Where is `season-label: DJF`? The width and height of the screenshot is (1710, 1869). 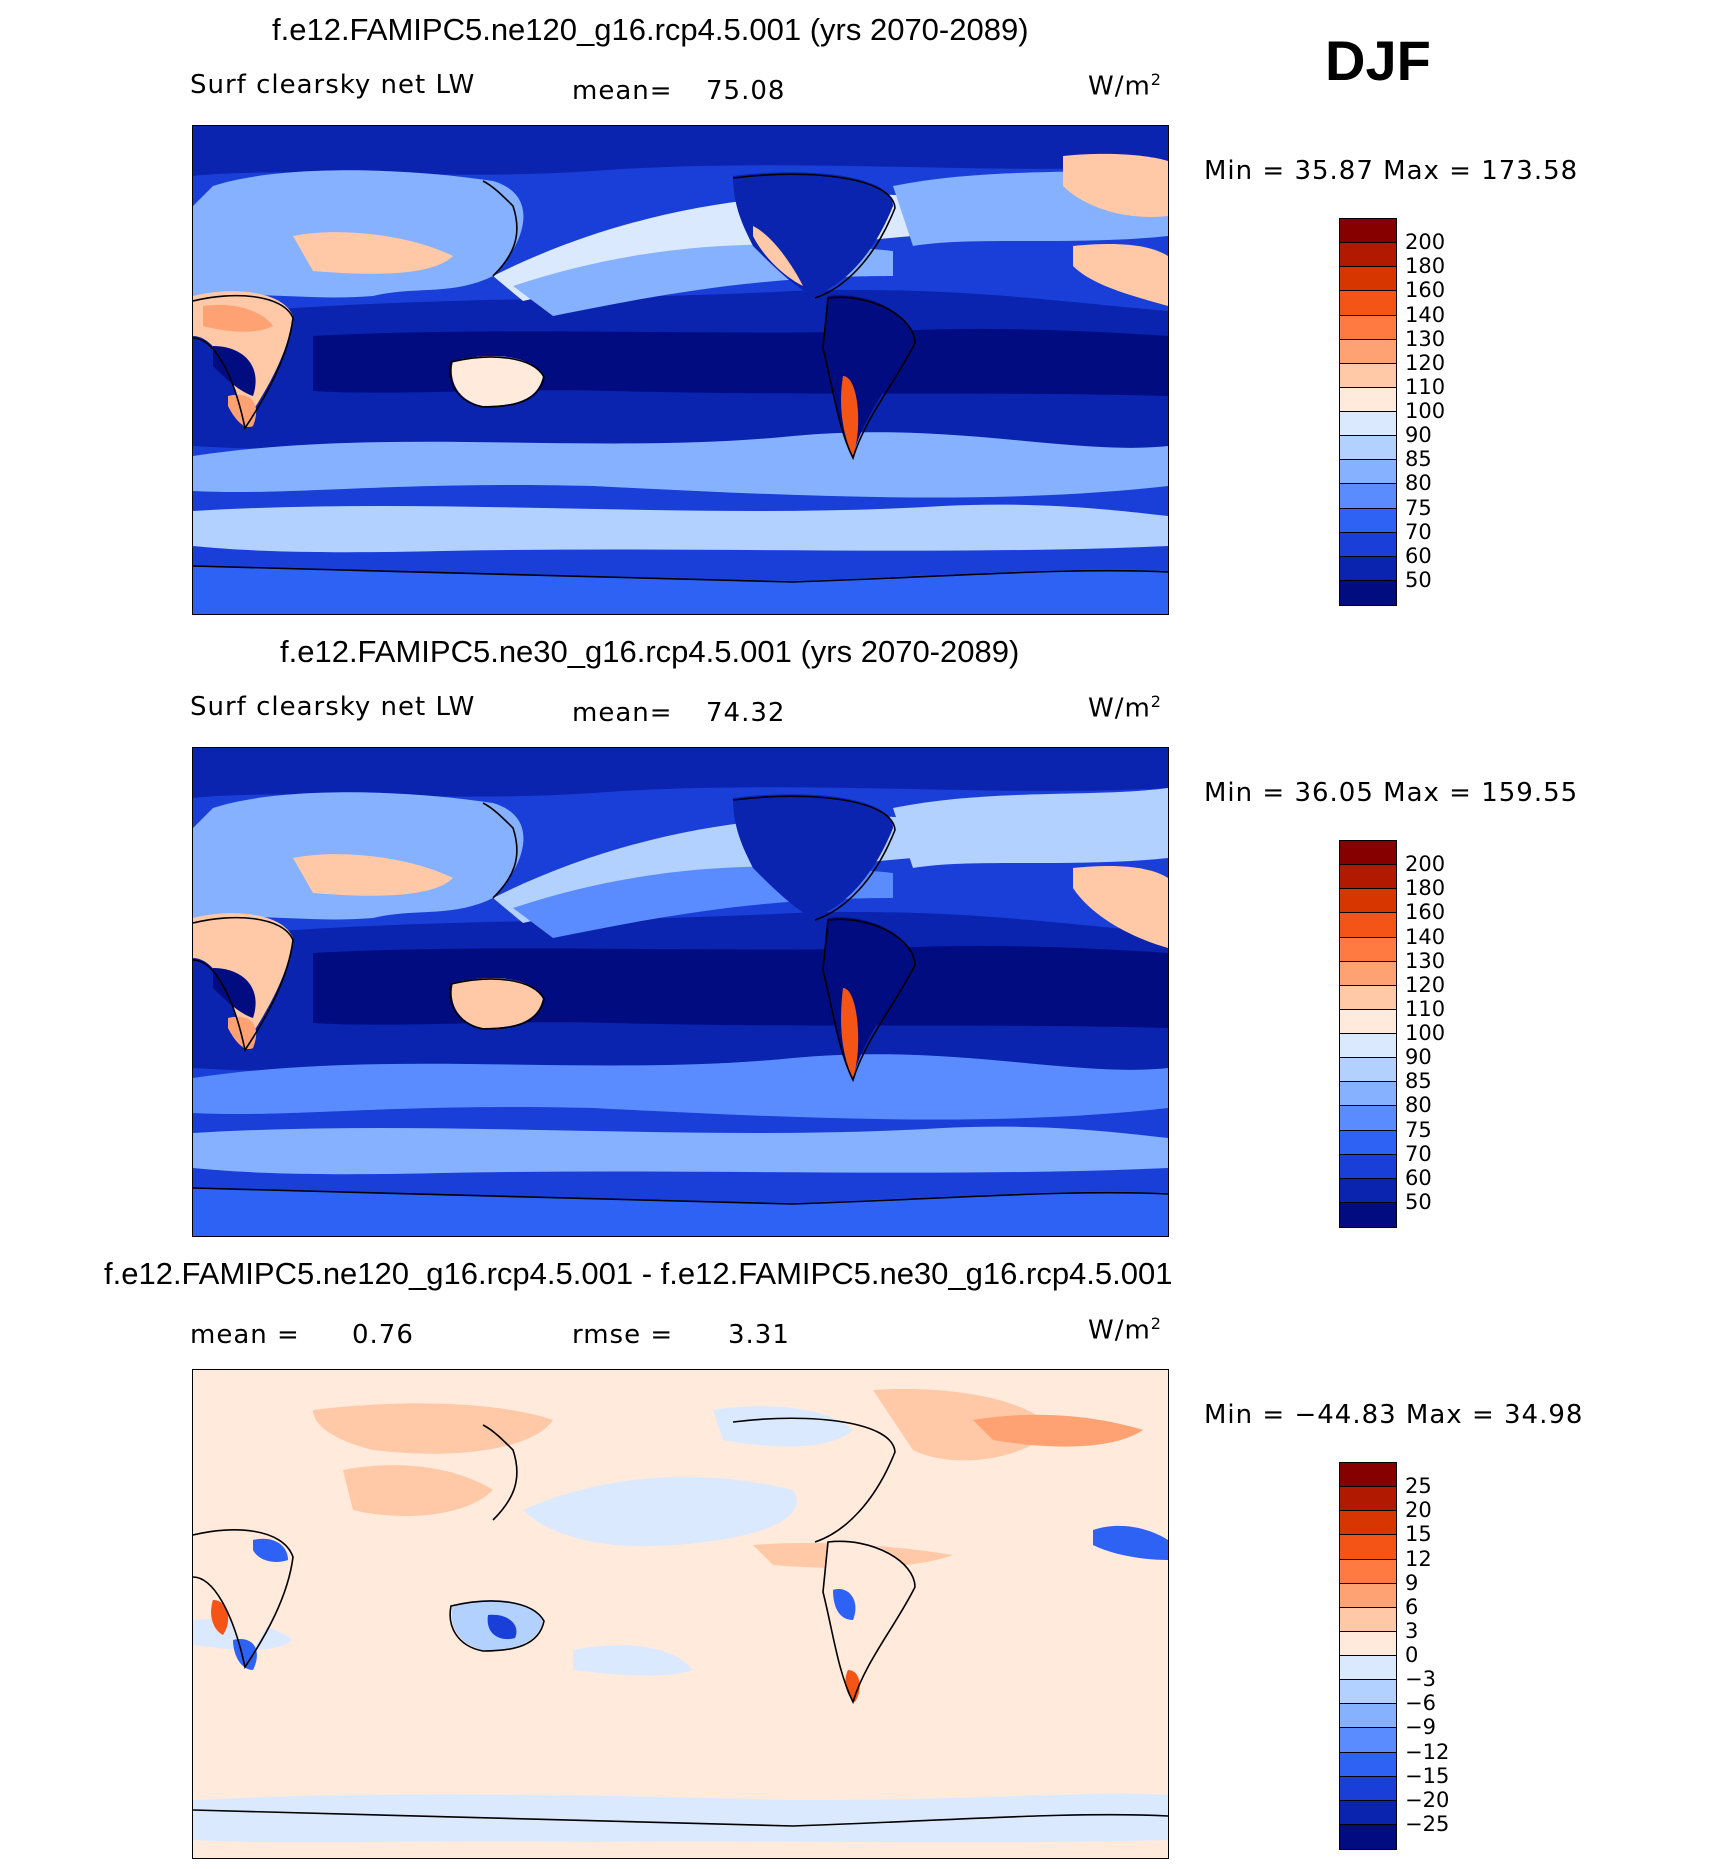 season-label: DJF is located at coordinates (1378, 60).